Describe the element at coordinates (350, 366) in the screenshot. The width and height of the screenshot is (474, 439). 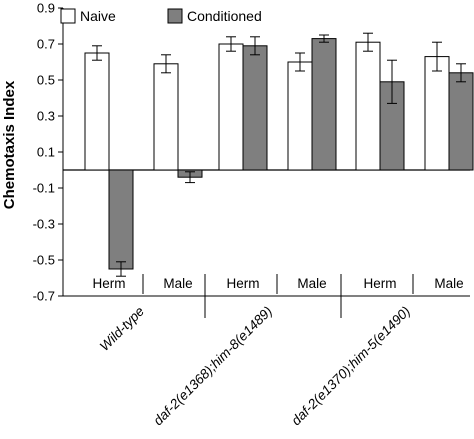
I see `group-label: daf-2(e1370);him-5(e1490)` at that location.